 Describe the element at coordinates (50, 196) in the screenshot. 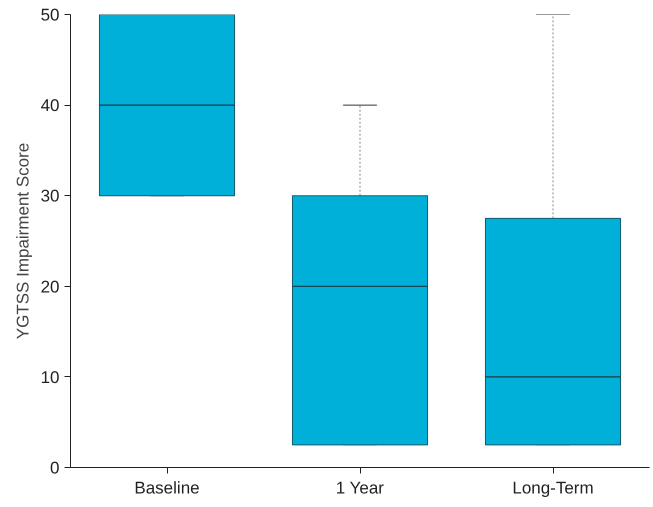

I see `y-tick-label: 30` at that location.